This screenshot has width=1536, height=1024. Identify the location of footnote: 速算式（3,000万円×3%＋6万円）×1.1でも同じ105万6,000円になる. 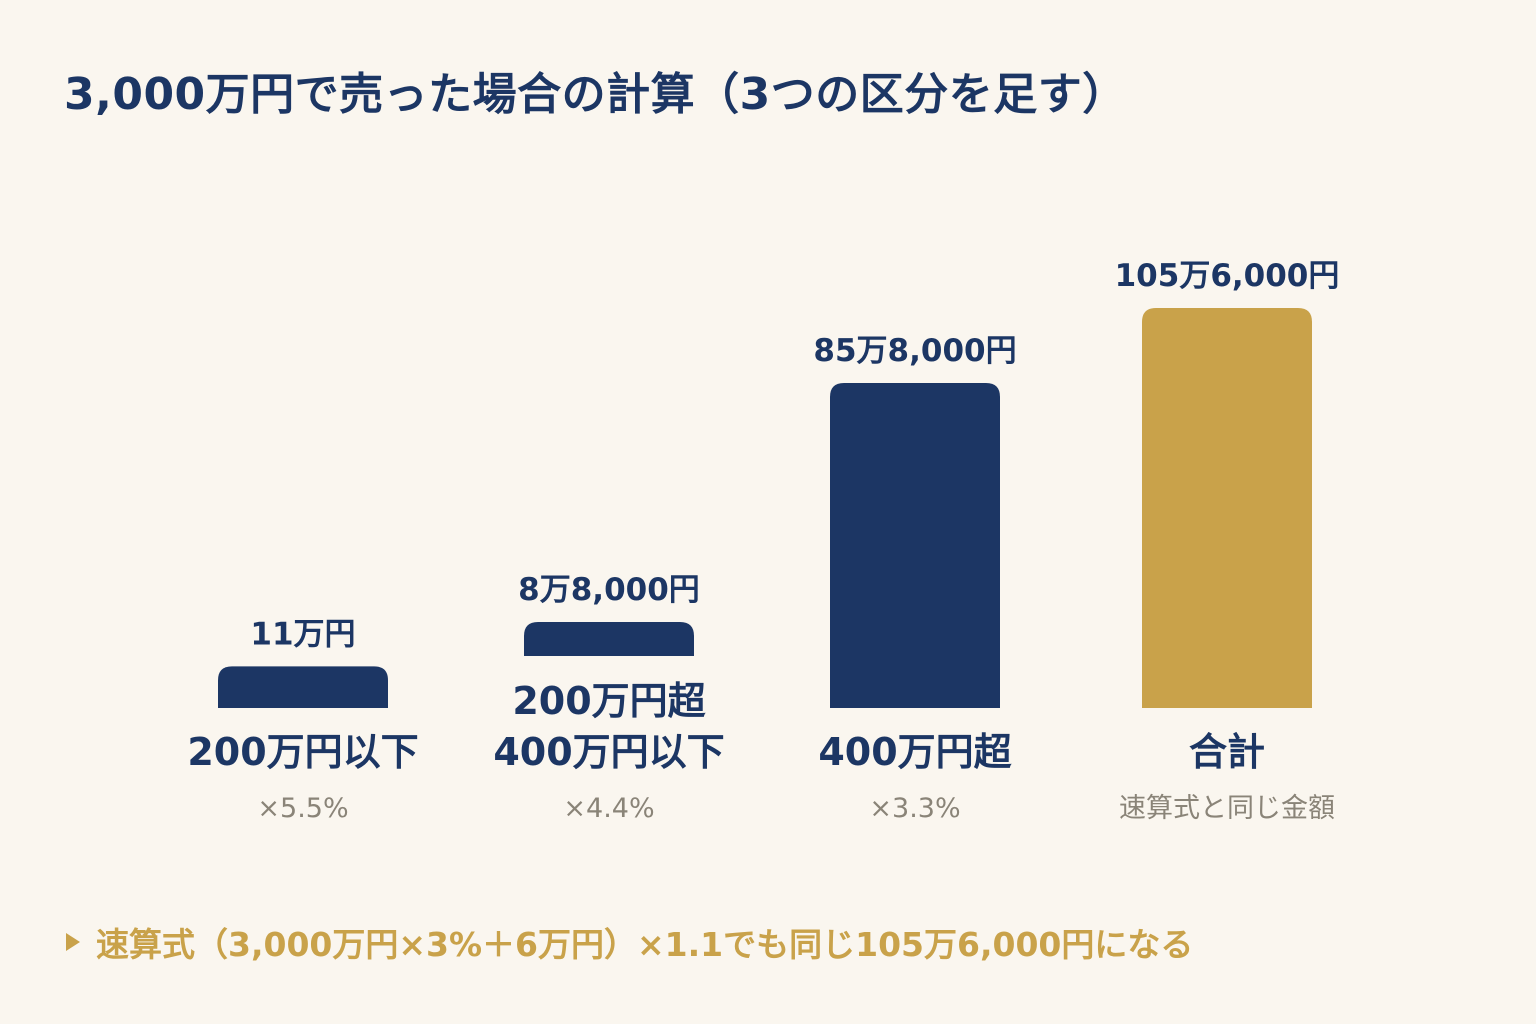
(629, 942).